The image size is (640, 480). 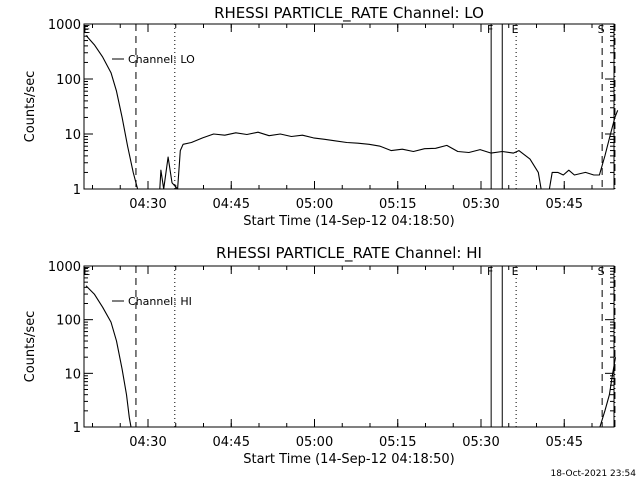 I want to click on legend-label: Channel: HI, so click(x=160, y=301).